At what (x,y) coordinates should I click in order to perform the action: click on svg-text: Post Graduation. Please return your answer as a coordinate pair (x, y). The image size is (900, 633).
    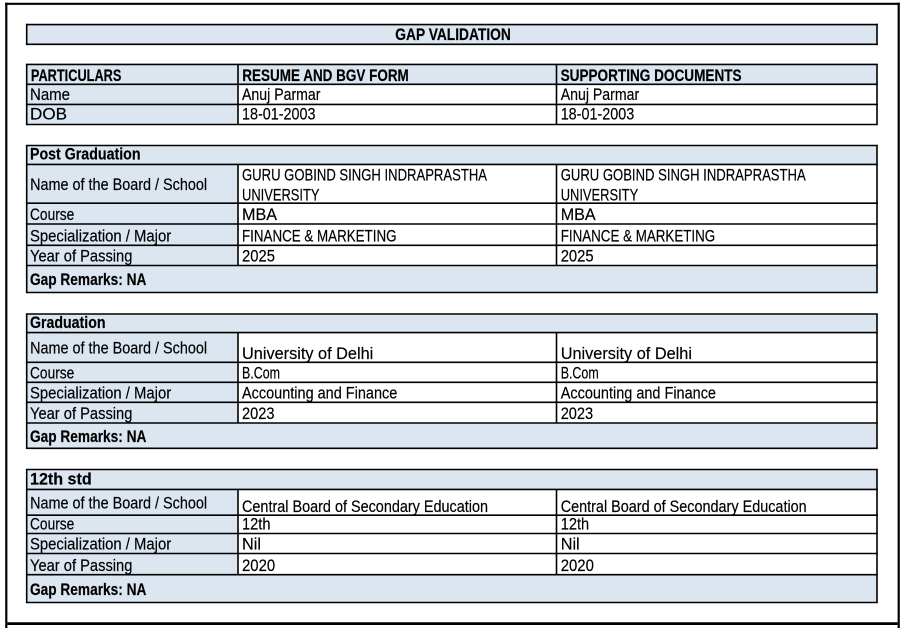
    Looking at the image, I should click on (85, 154).